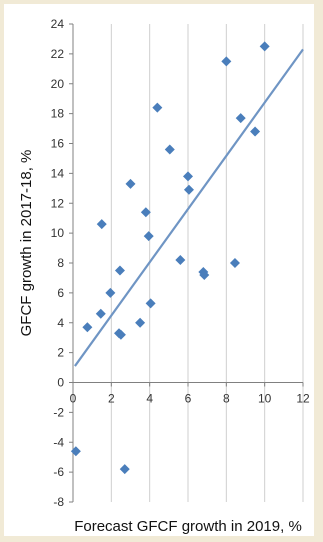  What do you see at coordinates (58, 24) in the screenshot?
I see `y-tick-label: 24` at bounding box center [58, 24].